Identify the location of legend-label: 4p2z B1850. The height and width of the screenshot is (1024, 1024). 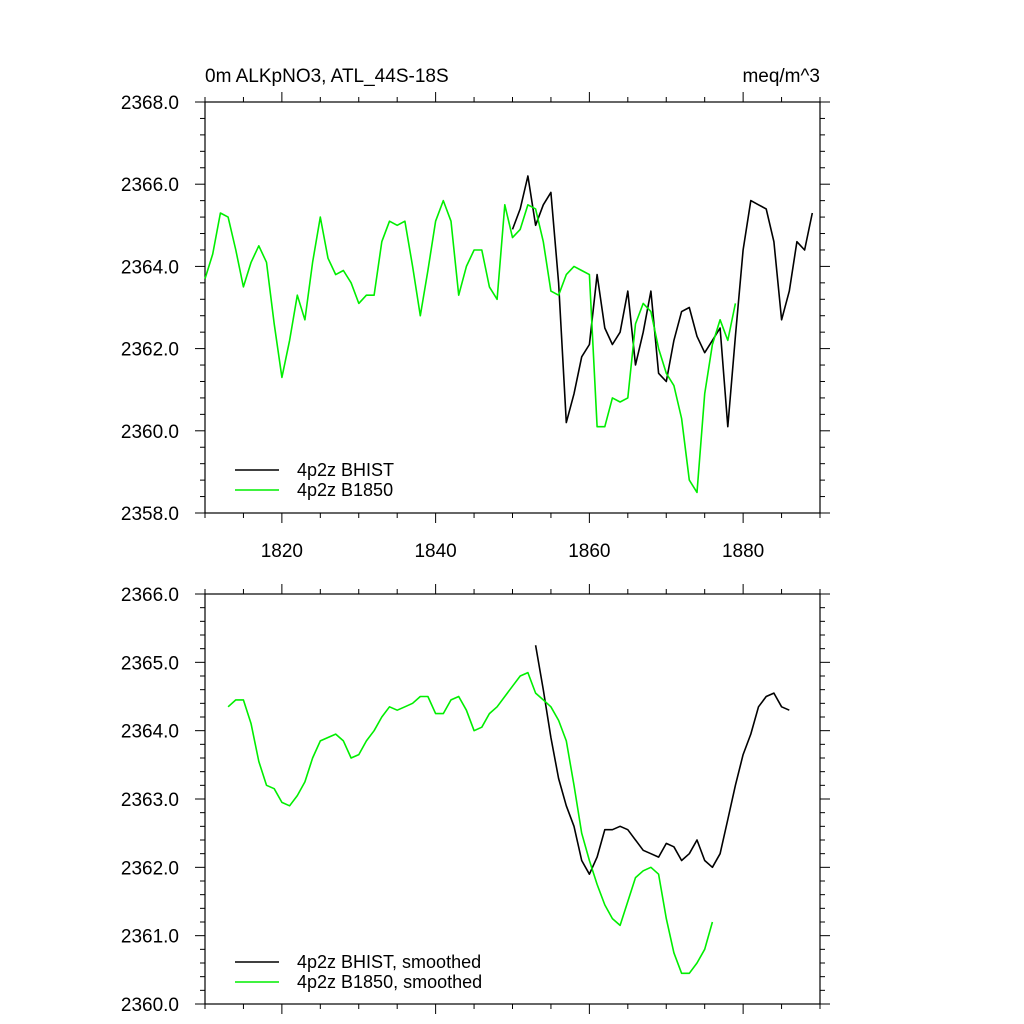
(345, 490).